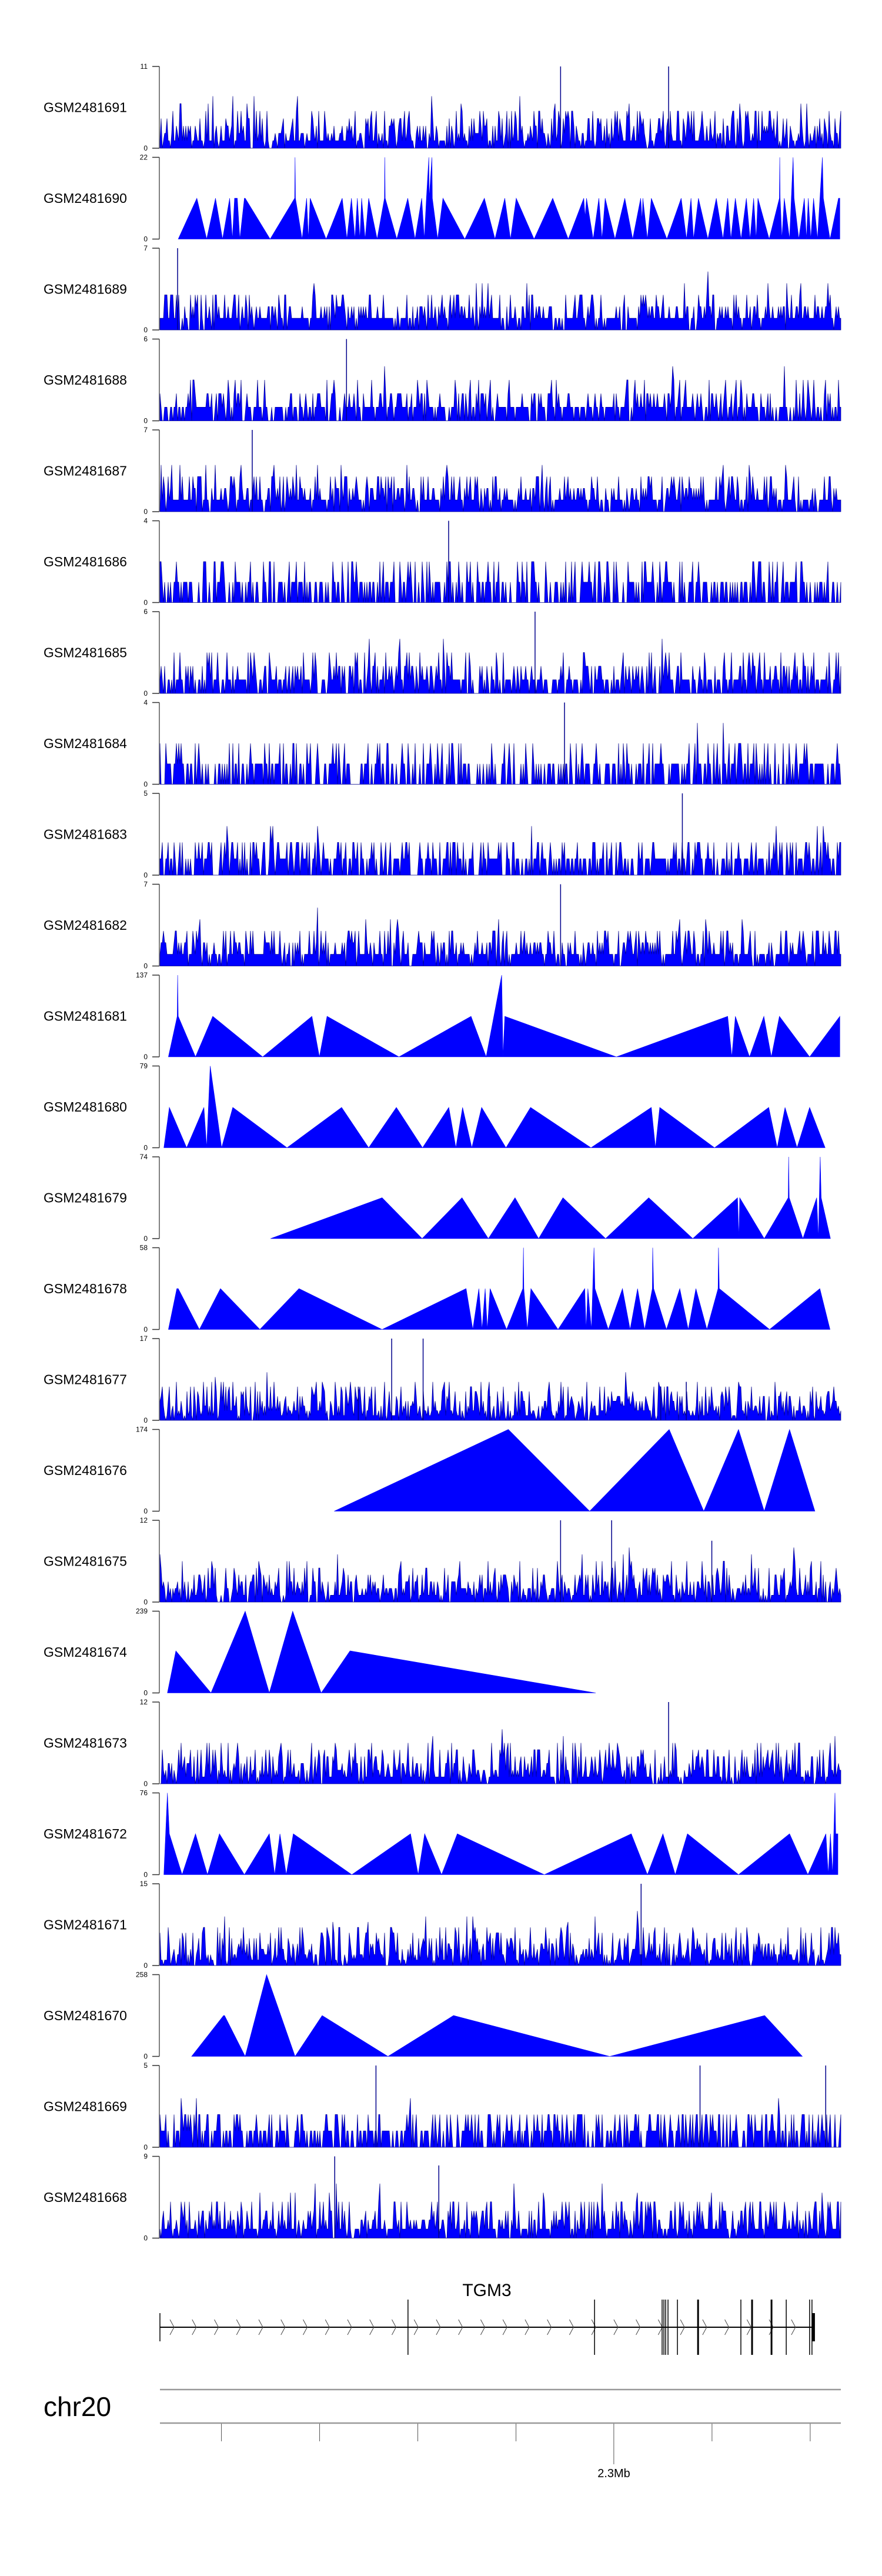  I want to click on track-label: GSM2481690, so click(85, 198).